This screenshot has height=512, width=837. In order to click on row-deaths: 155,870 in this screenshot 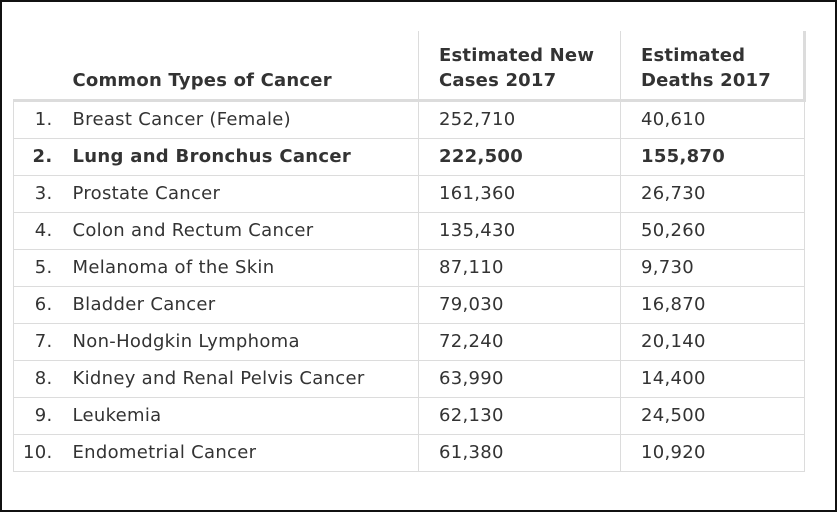, I will do `click(712, 157)`.